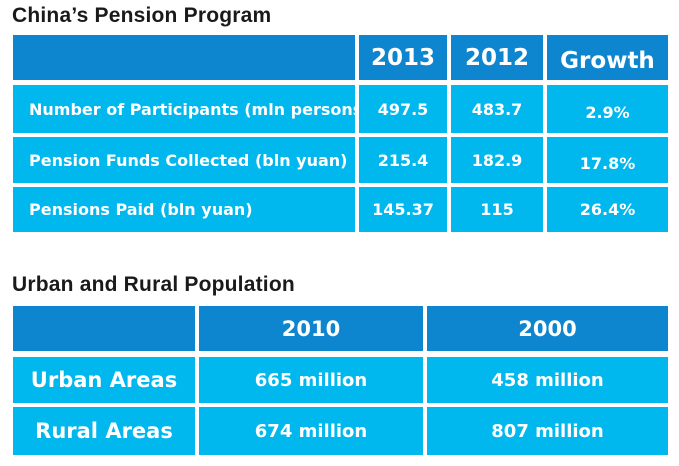 This screenshot has height=466, width=679. Describe the element at coordinates (104, 328) in the screenshot. I see `population-header-corner` at that location.